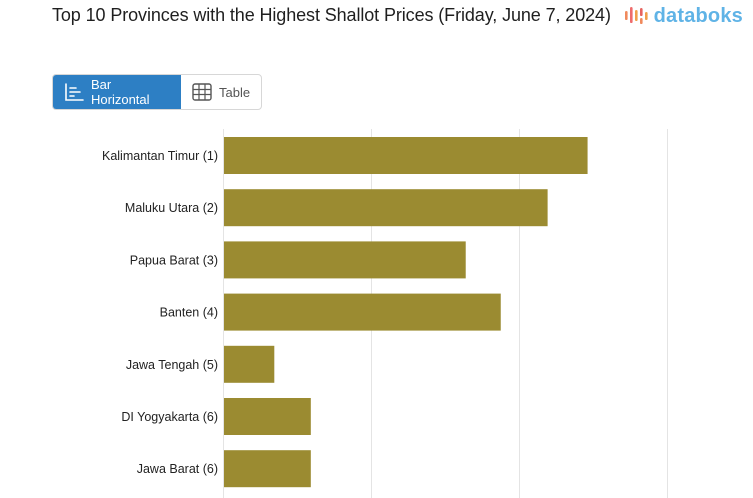 This screenshot has height=498, width=753. Describe the element at coordinates (120, 92) in the screenshot. I see `bar-horizontal-label: Bar Horizontal` at that location.